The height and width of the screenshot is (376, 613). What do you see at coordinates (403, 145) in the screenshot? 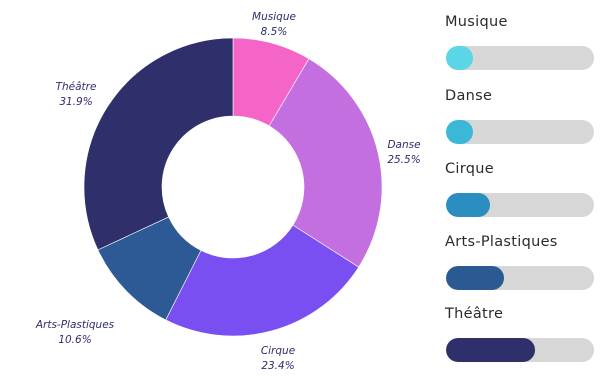
I see `slice-label: Danse` at bounding box center [403, 145].